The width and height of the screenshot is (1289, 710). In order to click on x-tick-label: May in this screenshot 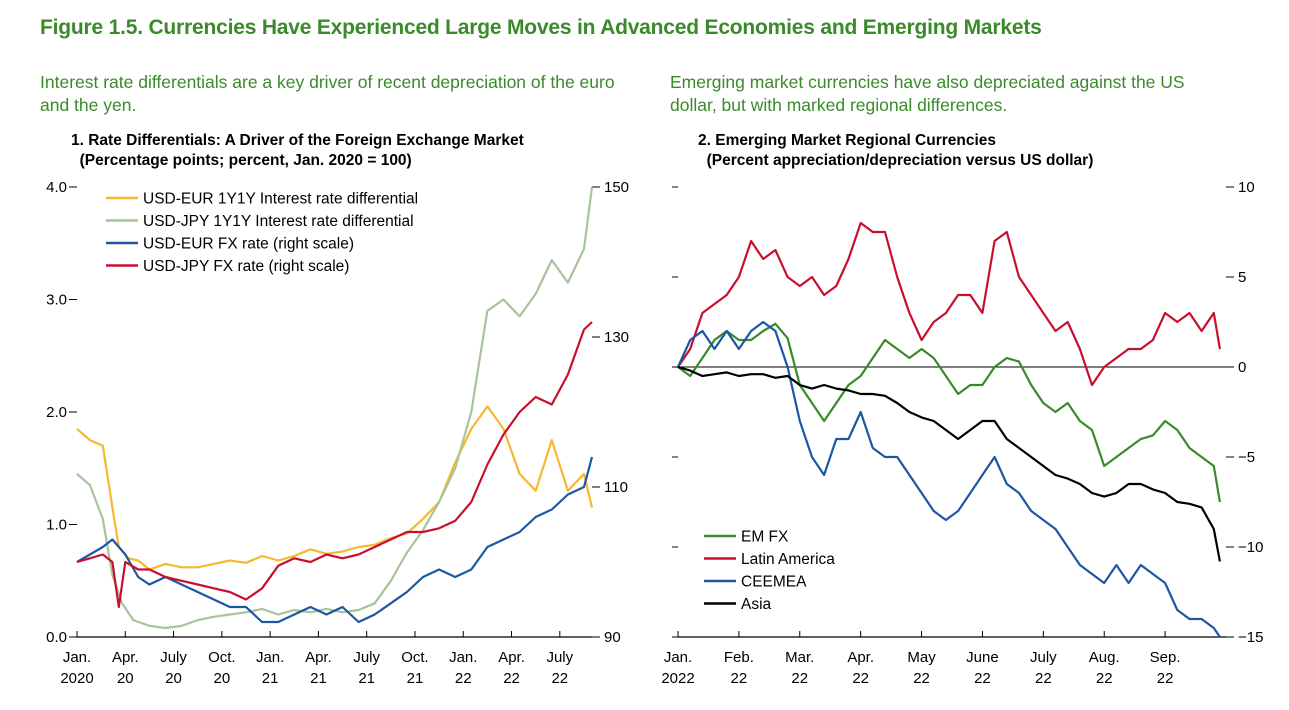, I will do `click(921, 657)`.